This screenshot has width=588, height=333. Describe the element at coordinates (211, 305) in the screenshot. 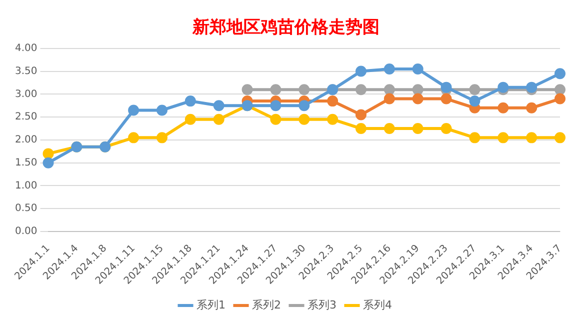

I see `legend-label: 系列1` at that location.